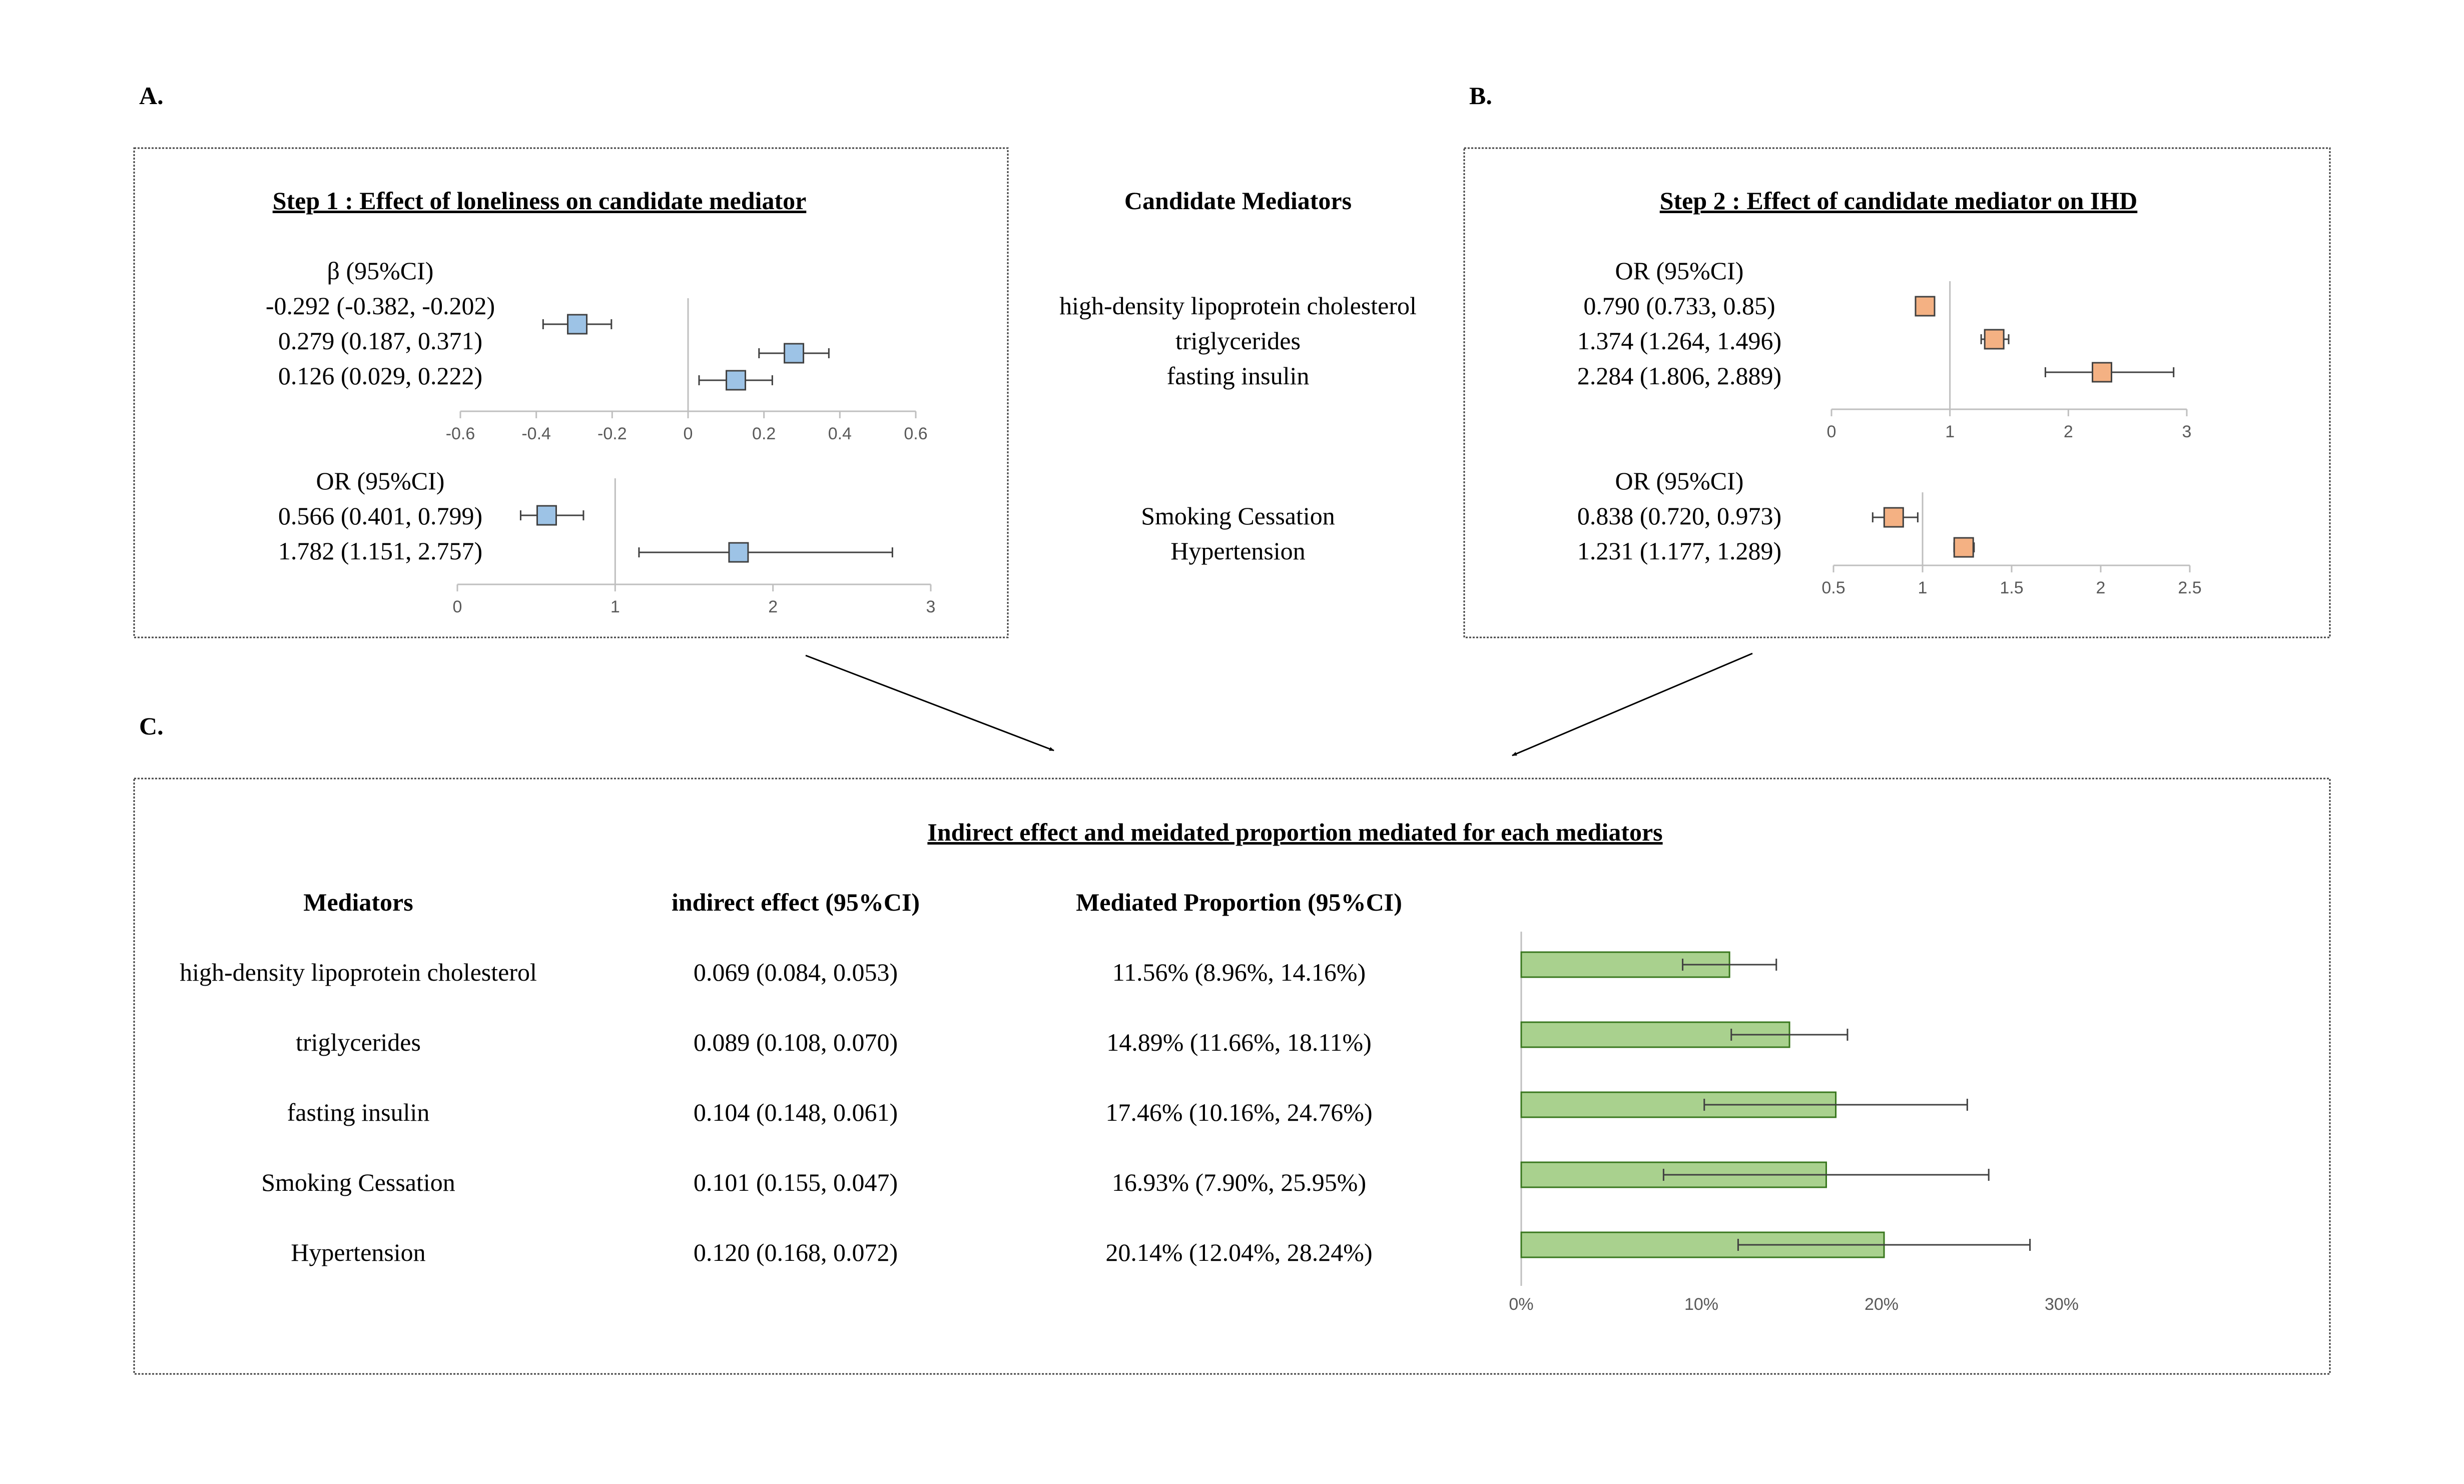  What do you see at coordinates (695, 547) in the screenshot?
I see `step1-or-forest-plot: 0 1 2 3` at bounding box center [695, 547].